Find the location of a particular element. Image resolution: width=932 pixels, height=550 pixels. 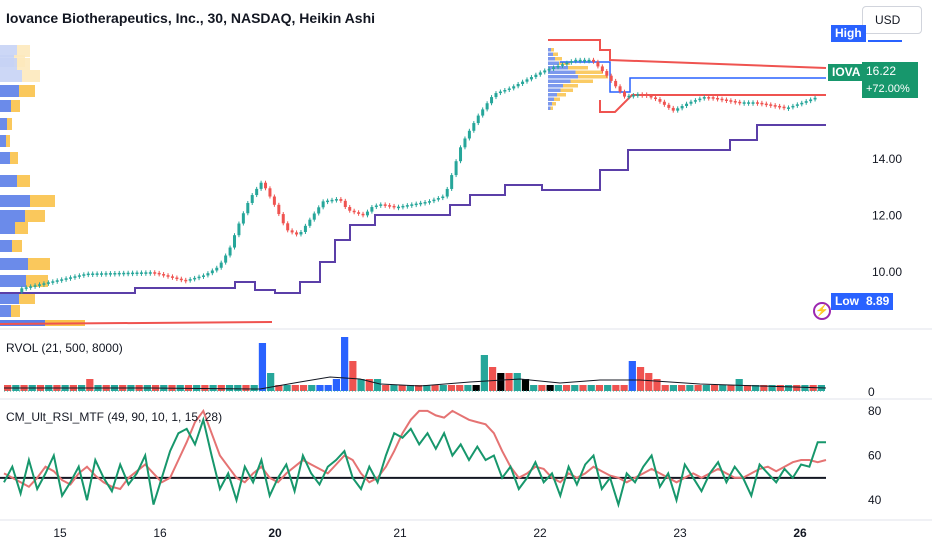

time-tick-label: 20 is located at coordinates (275, 533).